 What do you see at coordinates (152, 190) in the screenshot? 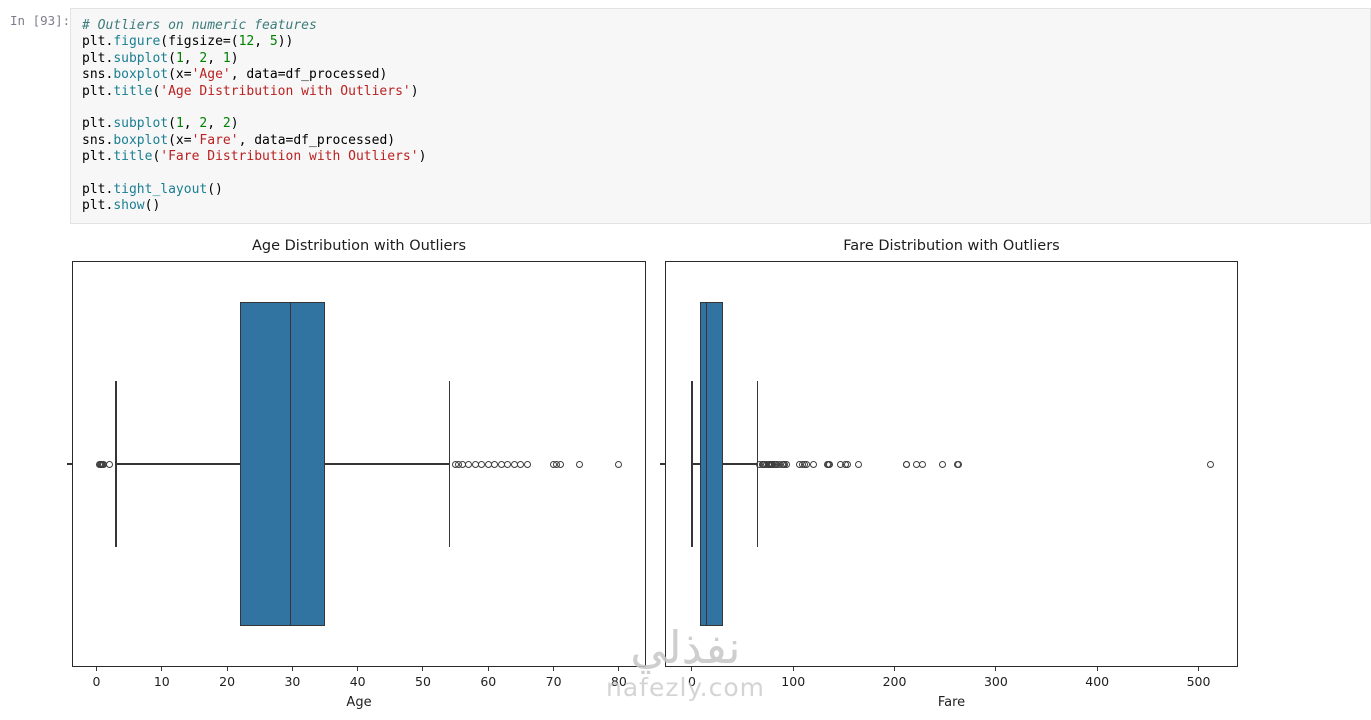
I see `code-line: plt.tight_layout()` at bounding box center [152, 190].